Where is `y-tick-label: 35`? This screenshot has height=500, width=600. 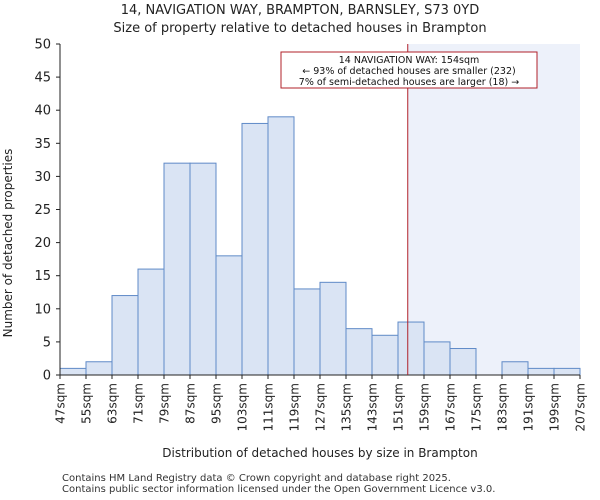
y-tick-label: 35 is located at coordinates (42, 144).